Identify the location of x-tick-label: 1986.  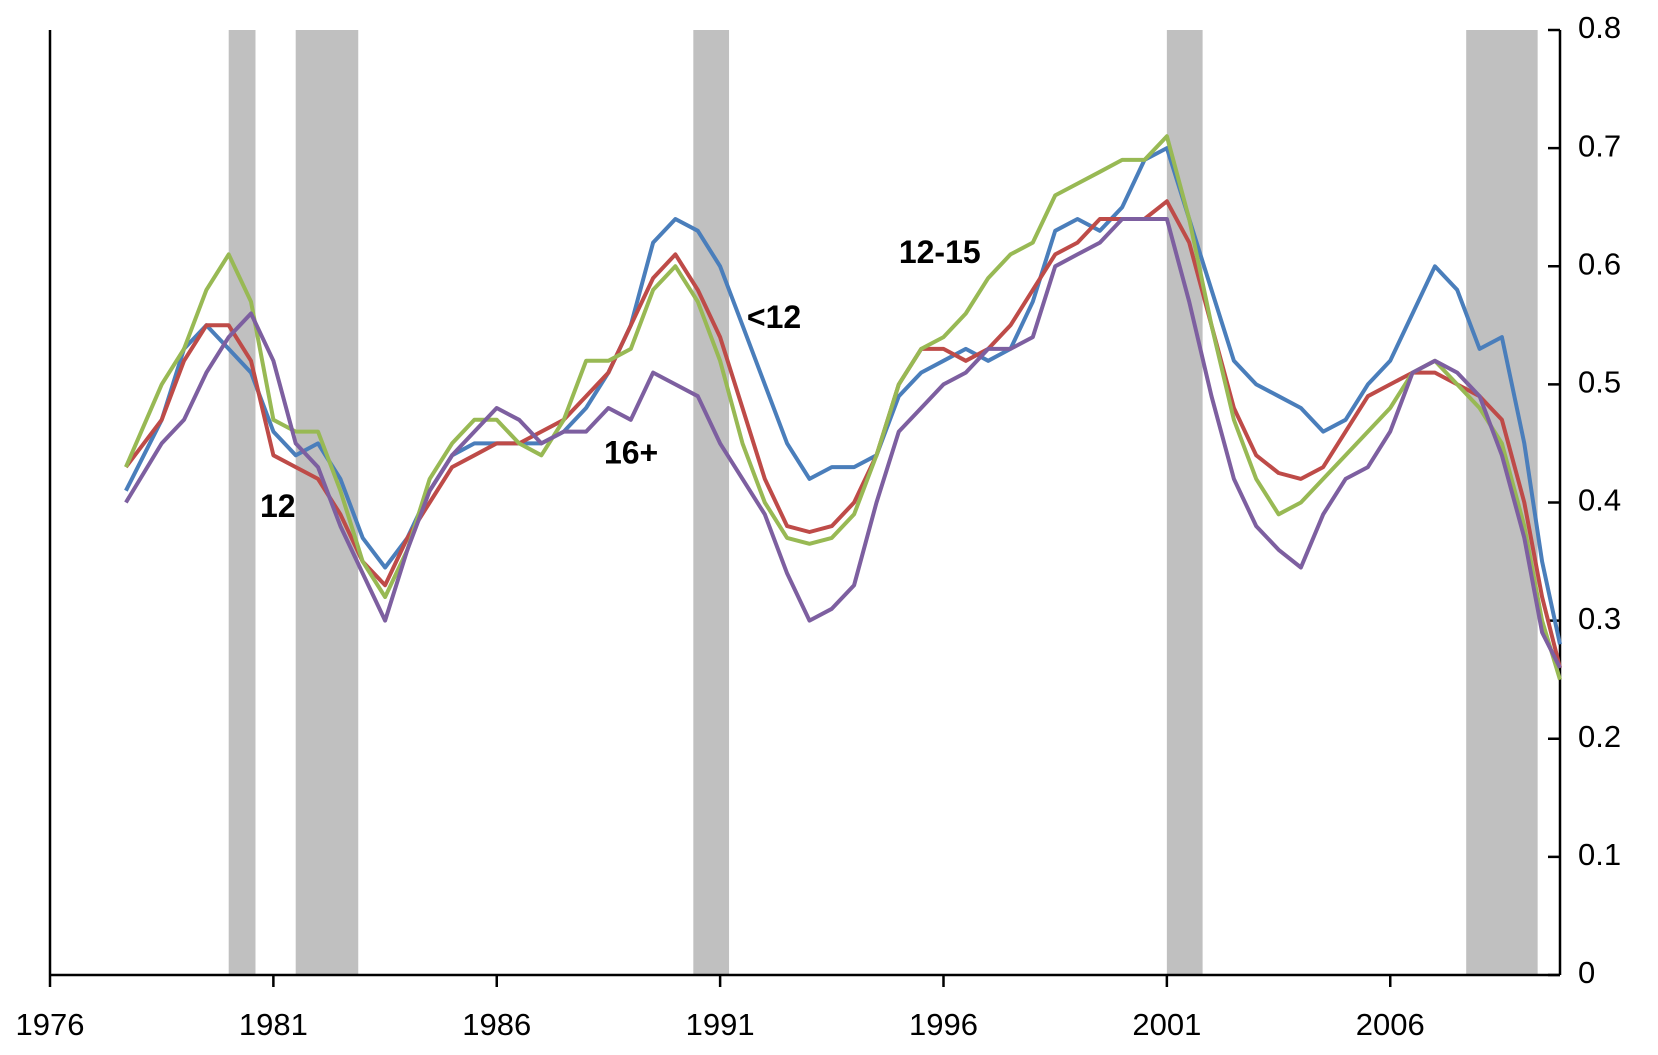
(496, 1024).